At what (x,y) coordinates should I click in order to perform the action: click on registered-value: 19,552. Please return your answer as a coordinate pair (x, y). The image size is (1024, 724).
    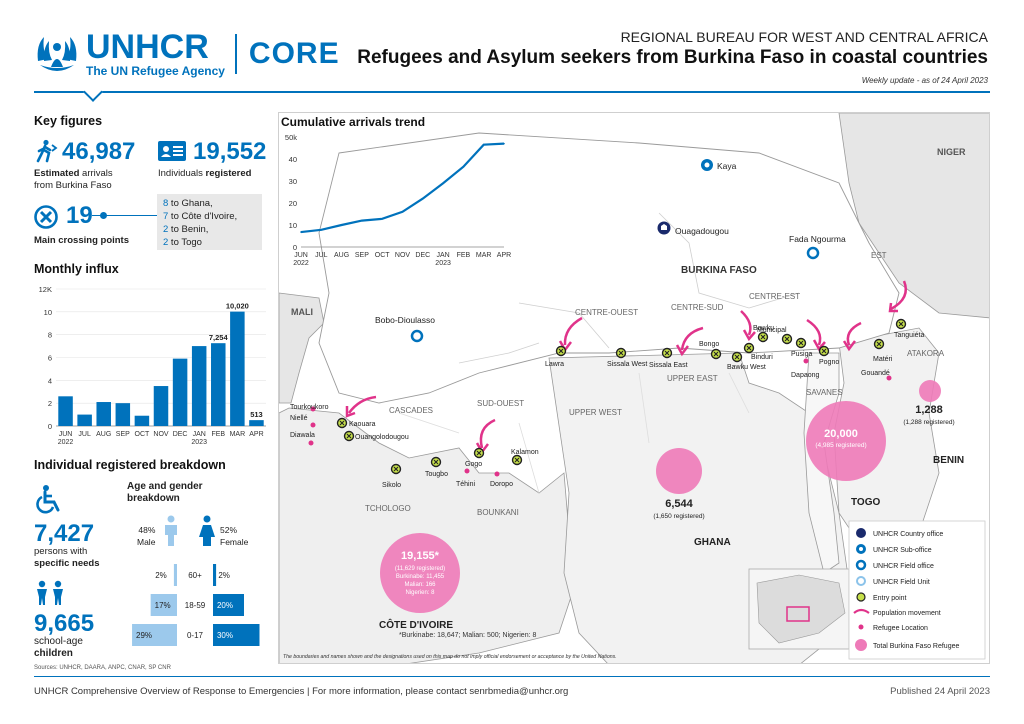
    Looking at the image, I should click on (230, 151).